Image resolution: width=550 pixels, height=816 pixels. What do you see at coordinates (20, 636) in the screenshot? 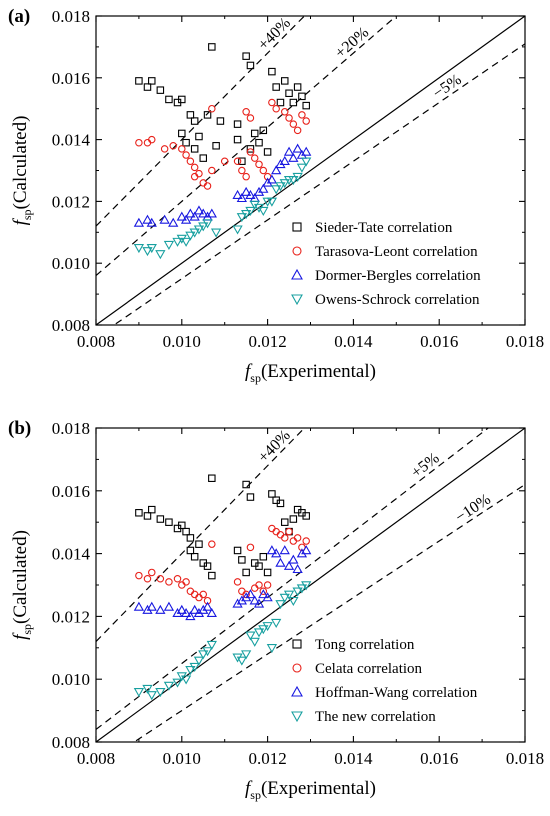
I see `y-axis-title-main: f` at bounding box center [20, 636].